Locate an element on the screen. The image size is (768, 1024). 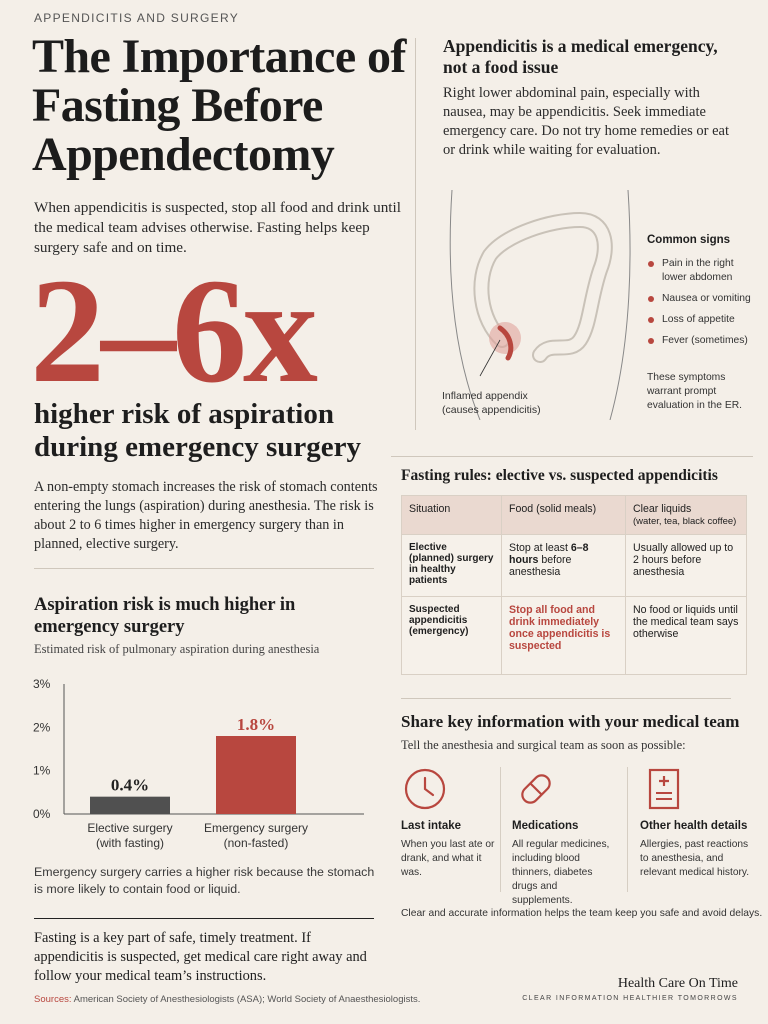
cell-text: Stop at least is located at coordinates (540, 548).